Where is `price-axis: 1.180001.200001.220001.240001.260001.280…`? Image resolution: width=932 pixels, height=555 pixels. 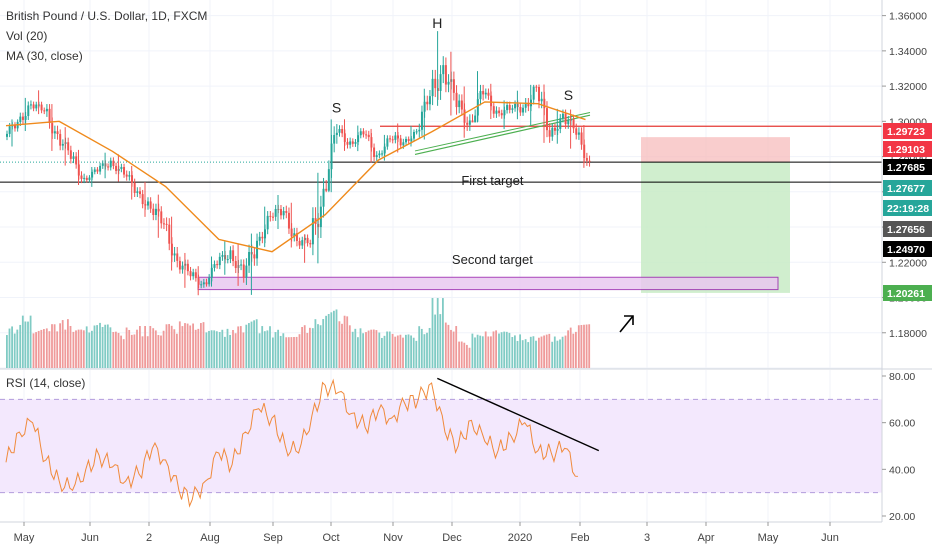
price-axis: 1.180001.200001.220001.240001.260001.280… is located at coordinates (907, 267).